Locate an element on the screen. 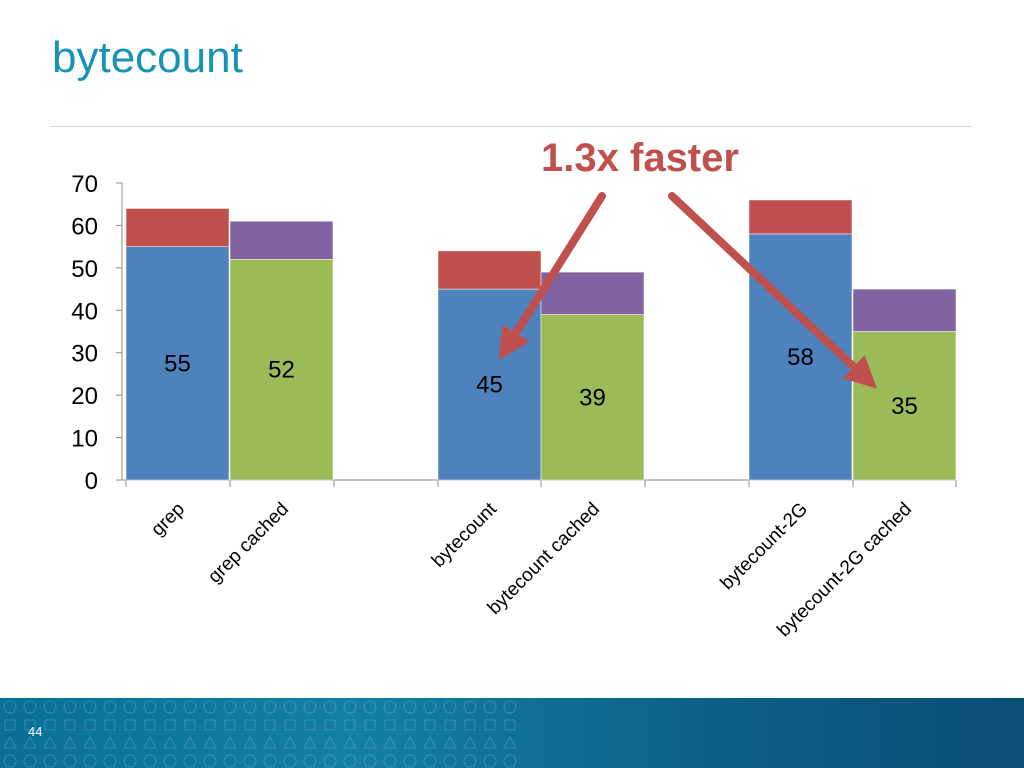  footer-pattern is located at coordinates (260, 734).